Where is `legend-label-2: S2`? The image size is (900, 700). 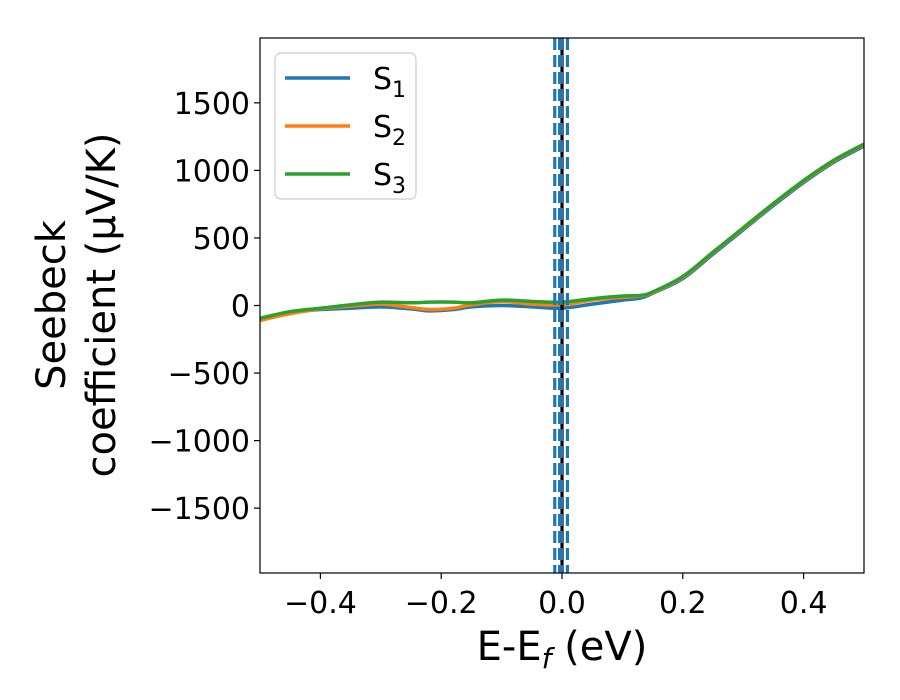
legend-label-2: S2 is located at coordinates (389, 130).